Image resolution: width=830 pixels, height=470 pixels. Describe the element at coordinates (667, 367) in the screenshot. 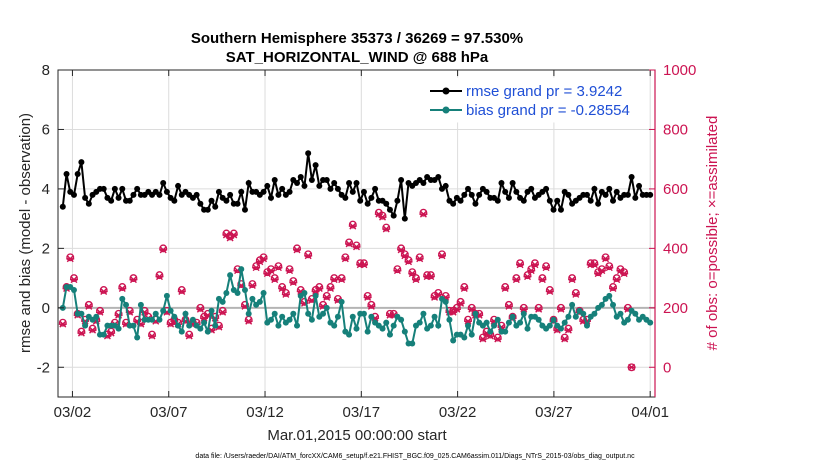

I see `y-right-tick-label: 0` at that location.